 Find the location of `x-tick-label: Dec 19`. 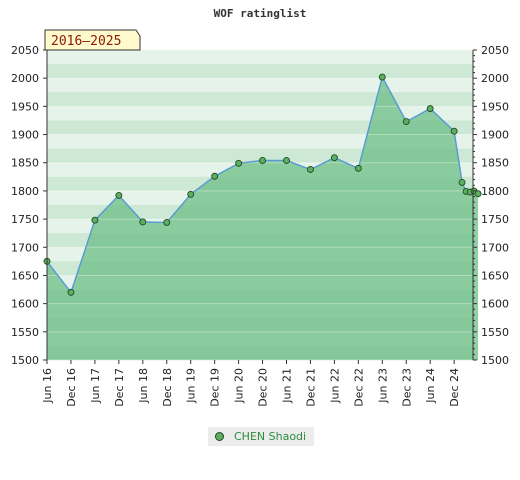

x-tick-label: Dec 19 is located at coordinates (215, 387).